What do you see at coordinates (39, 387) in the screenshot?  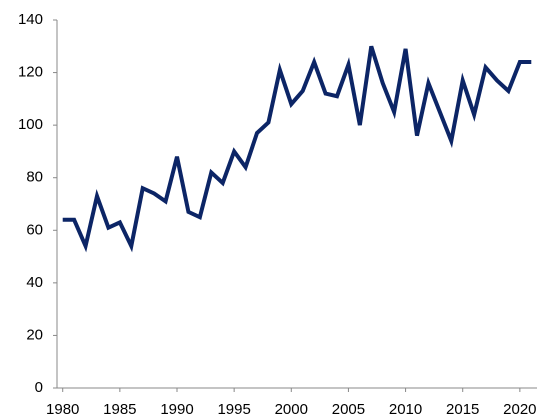 I see `y-tick-label: 0` at bounding box center [39, 387].